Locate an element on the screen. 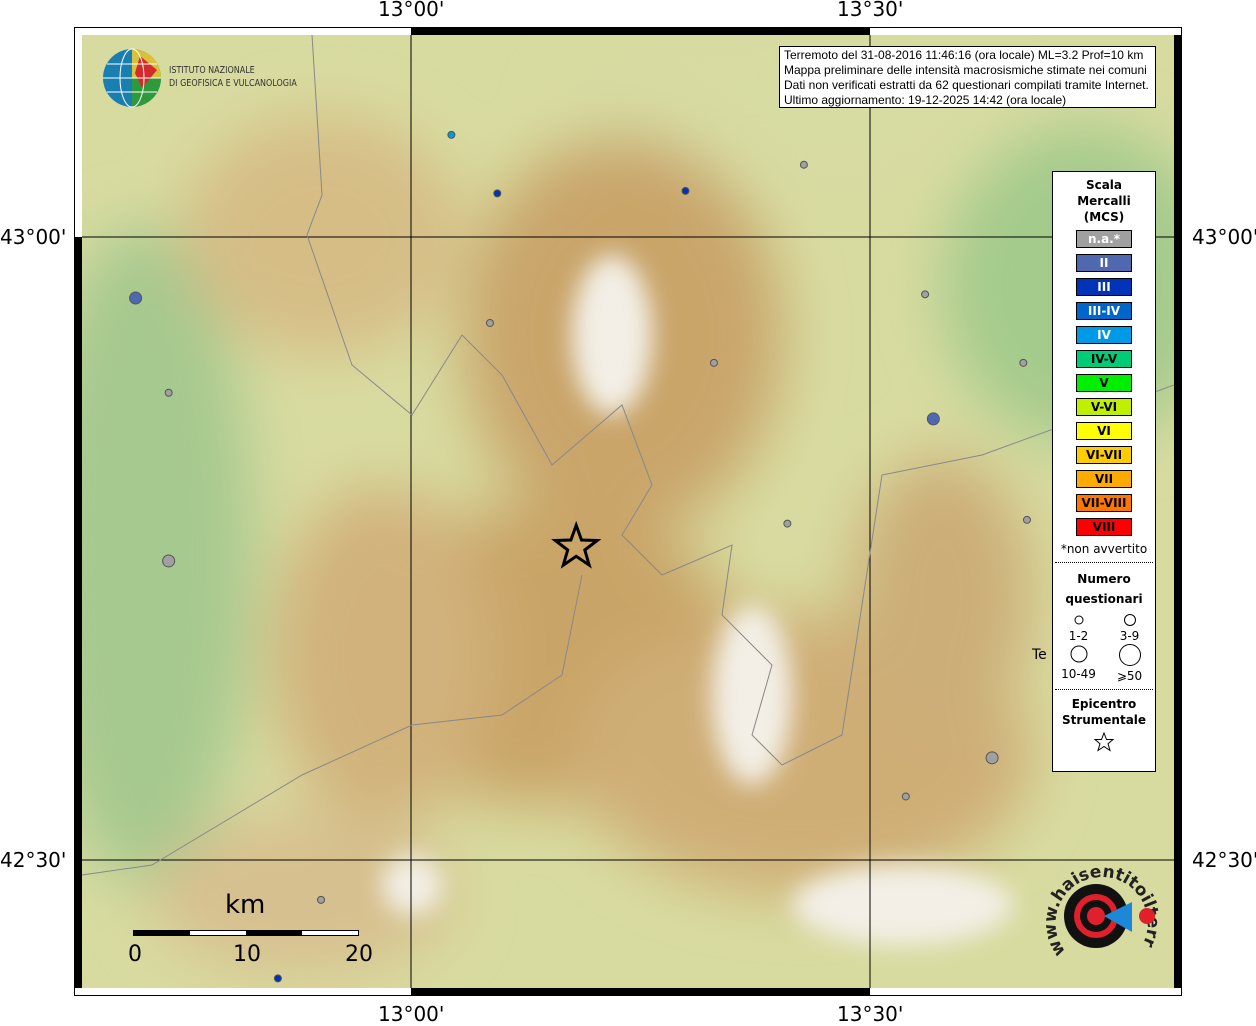  legend-swatch-v: V is located at coordinates (1104, 383).